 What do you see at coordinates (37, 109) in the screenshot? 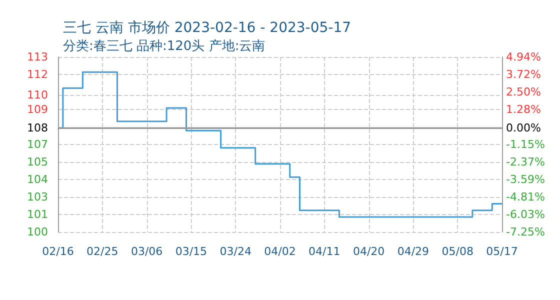
I see `y-tick-label: 109` at bounding box center [37, 109].